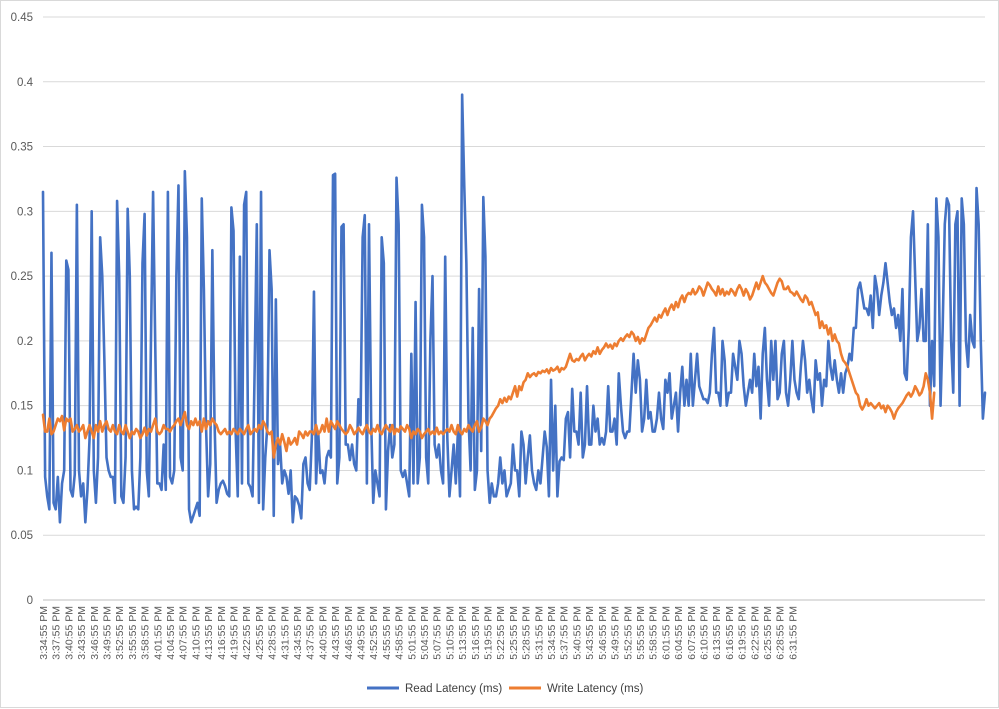 The image size is (999, 709). Describe the element at coordinates (108, 633) in the screenshot. I see `x-tick-label: 3:49:55 PM` at that location.